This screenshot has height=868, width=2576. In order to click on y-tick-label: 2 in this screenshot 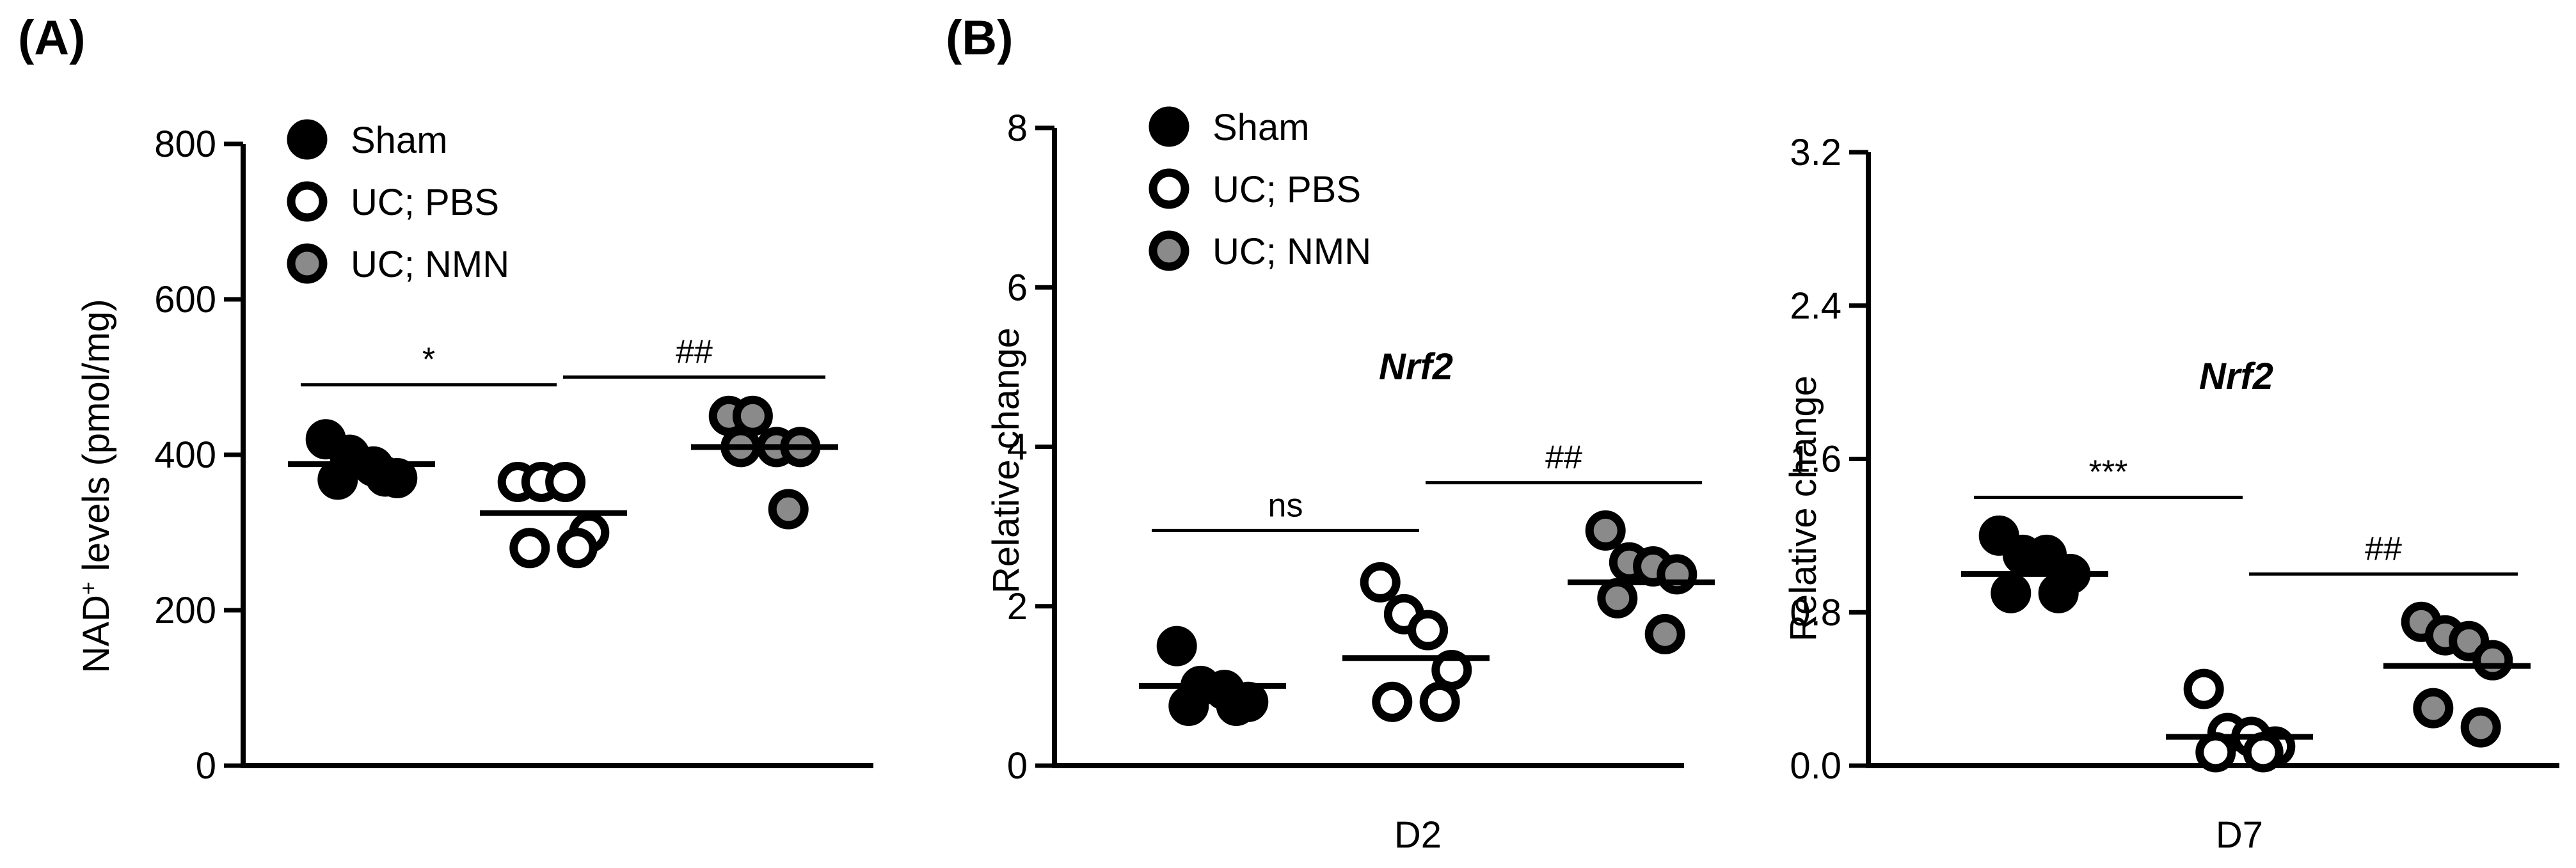, I will do `click(1018, 606)`.